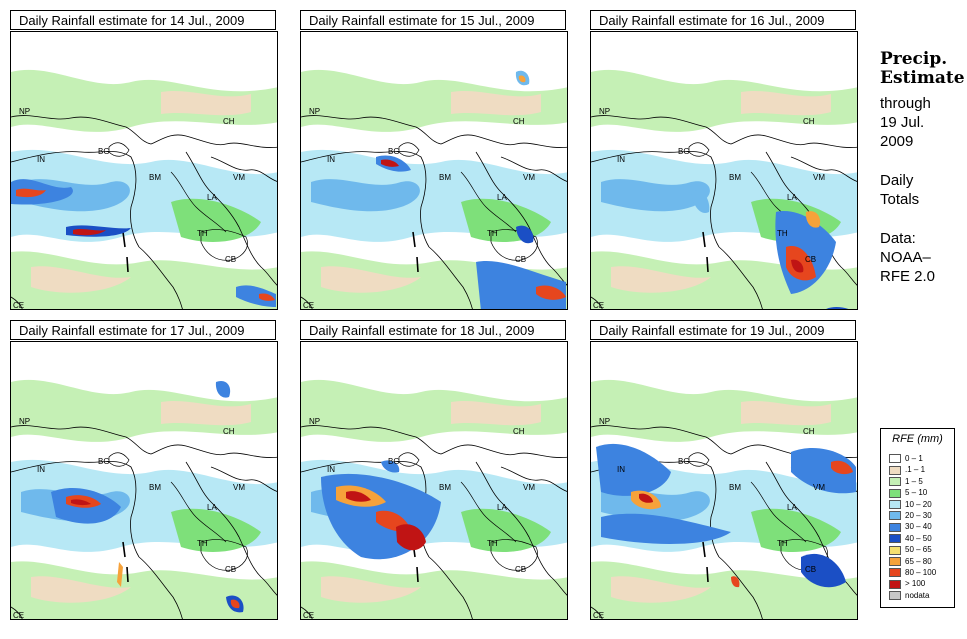 The image size is (967, 639). I want to click on legend-item: 1 – 5, so click(906, 481).